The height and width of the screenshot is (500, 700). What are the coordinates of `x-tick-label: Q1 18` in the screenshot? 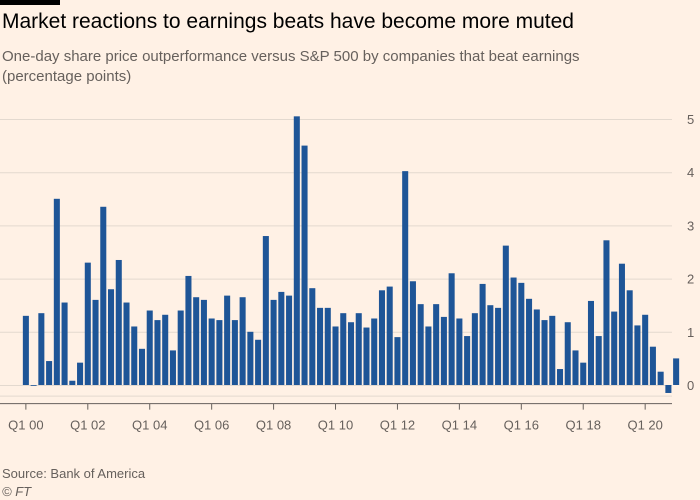 It's located at (583, 425).